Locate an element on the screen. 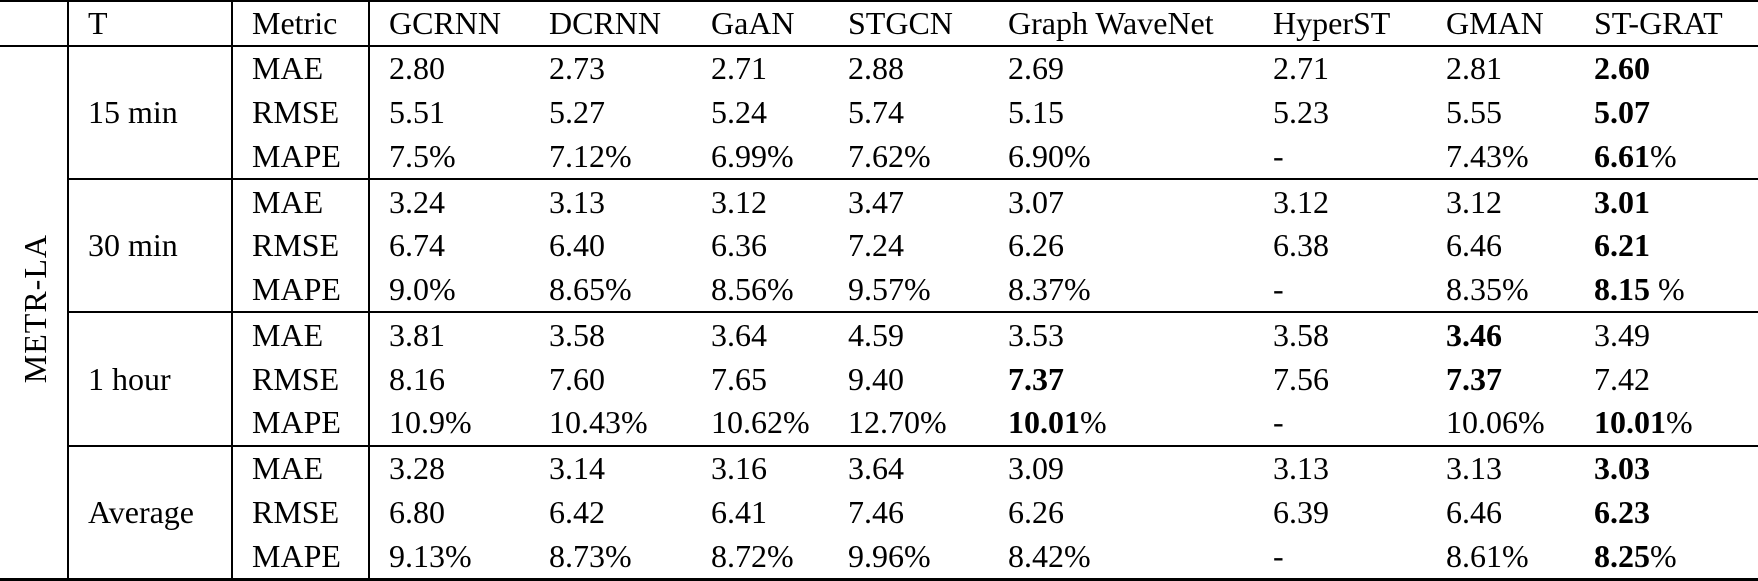 The width and height of the screenshot is (1758, 581). value-cell-hyperst-rmse: 7.56 is located at coordinates (1301, 378).